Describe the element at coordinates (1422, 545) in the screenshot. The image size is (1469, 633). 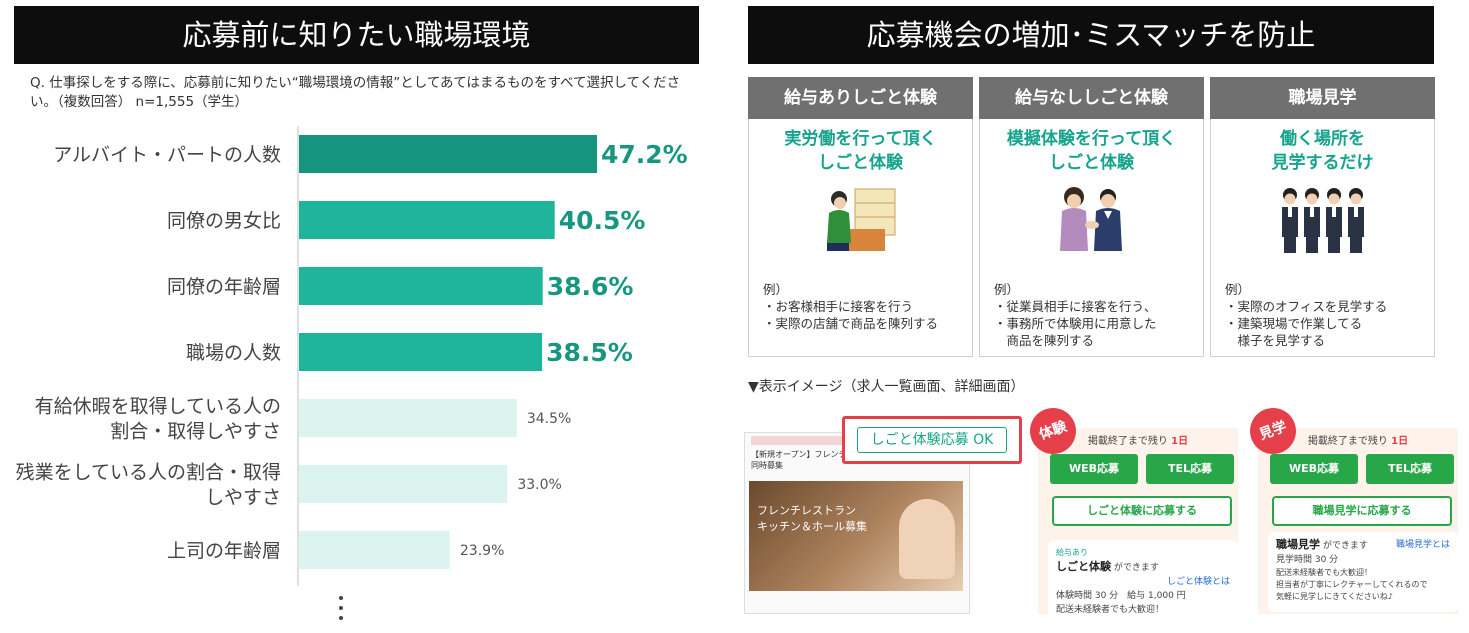
I see `visit-about-link: 職場見学とは` at that location.